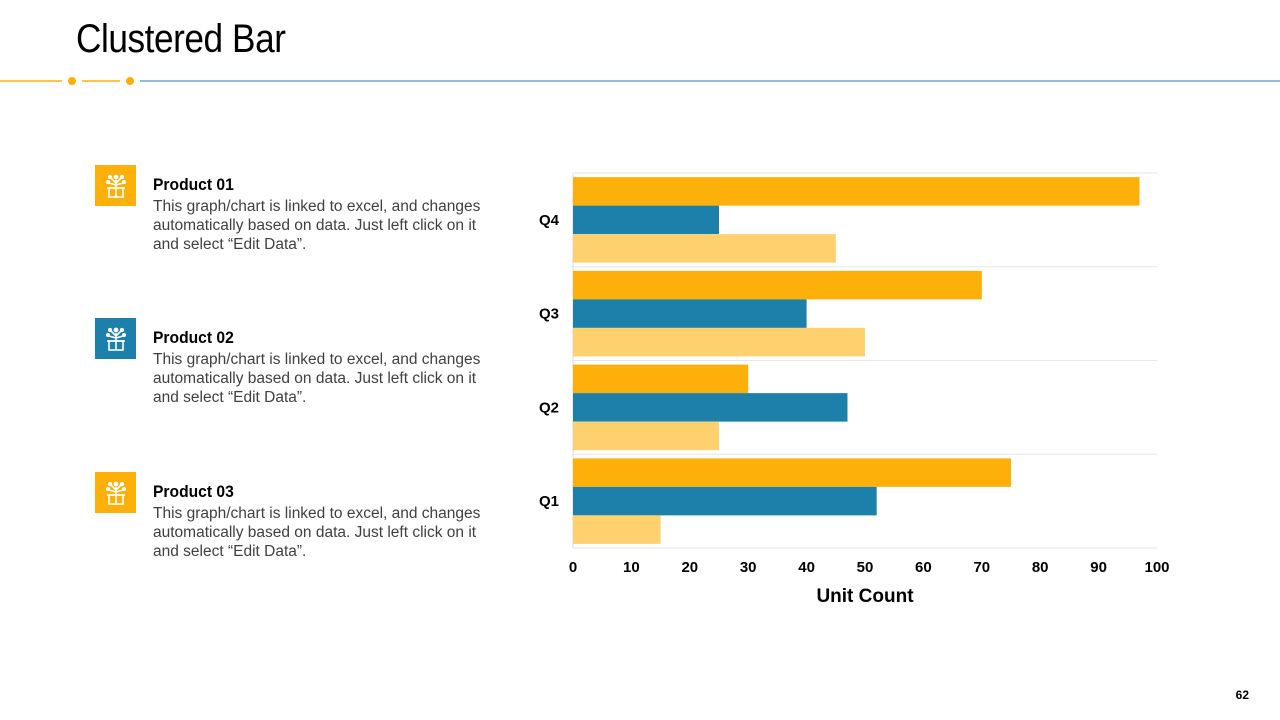 This screenshot has width=1280, height=720. I want to click on product-01-icon-box, so click(115, 185).